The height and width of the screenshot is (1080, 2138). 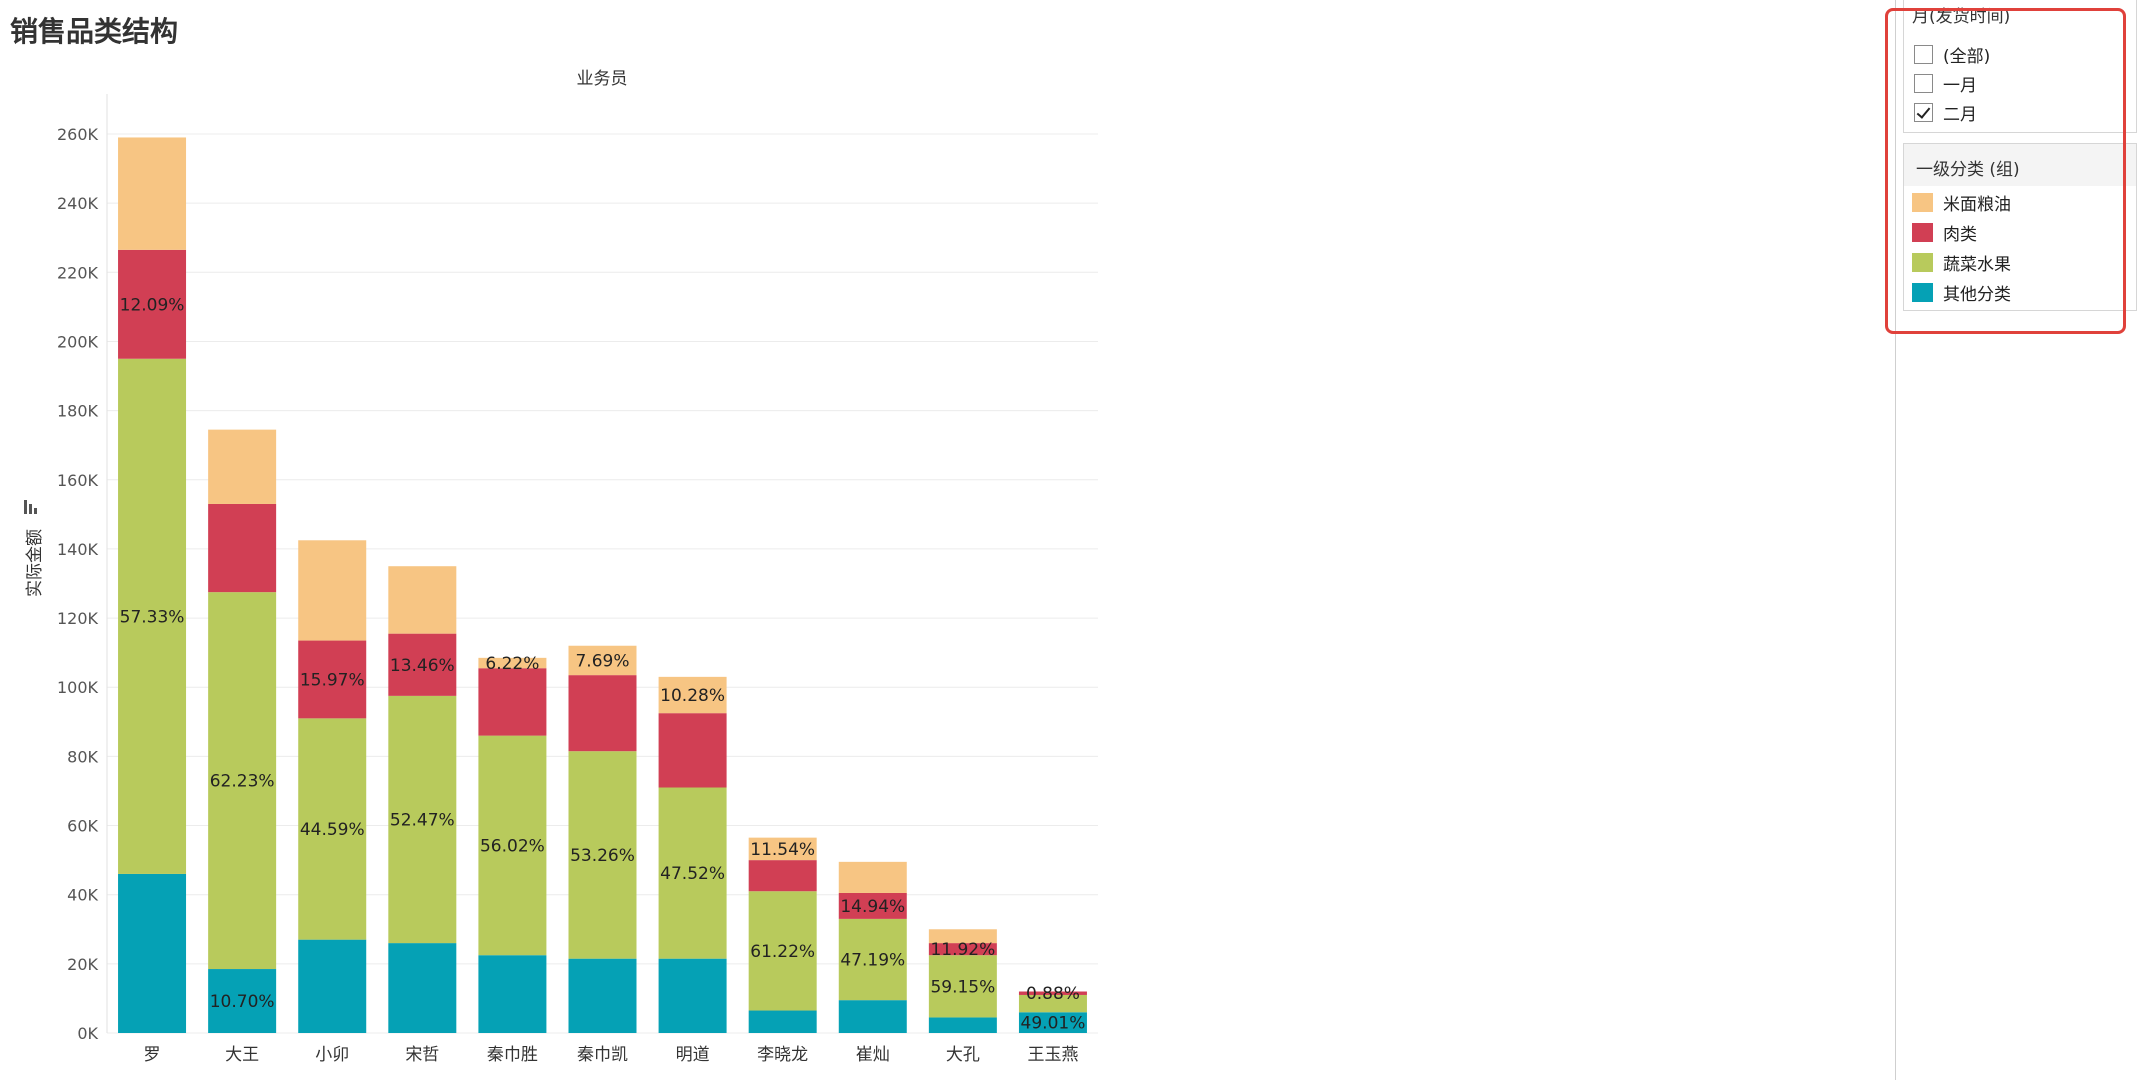 What do you see at coordinates (1923, 112) in the screenshot?
I see `checkbox-checked` at bounding box center [1923, 112].